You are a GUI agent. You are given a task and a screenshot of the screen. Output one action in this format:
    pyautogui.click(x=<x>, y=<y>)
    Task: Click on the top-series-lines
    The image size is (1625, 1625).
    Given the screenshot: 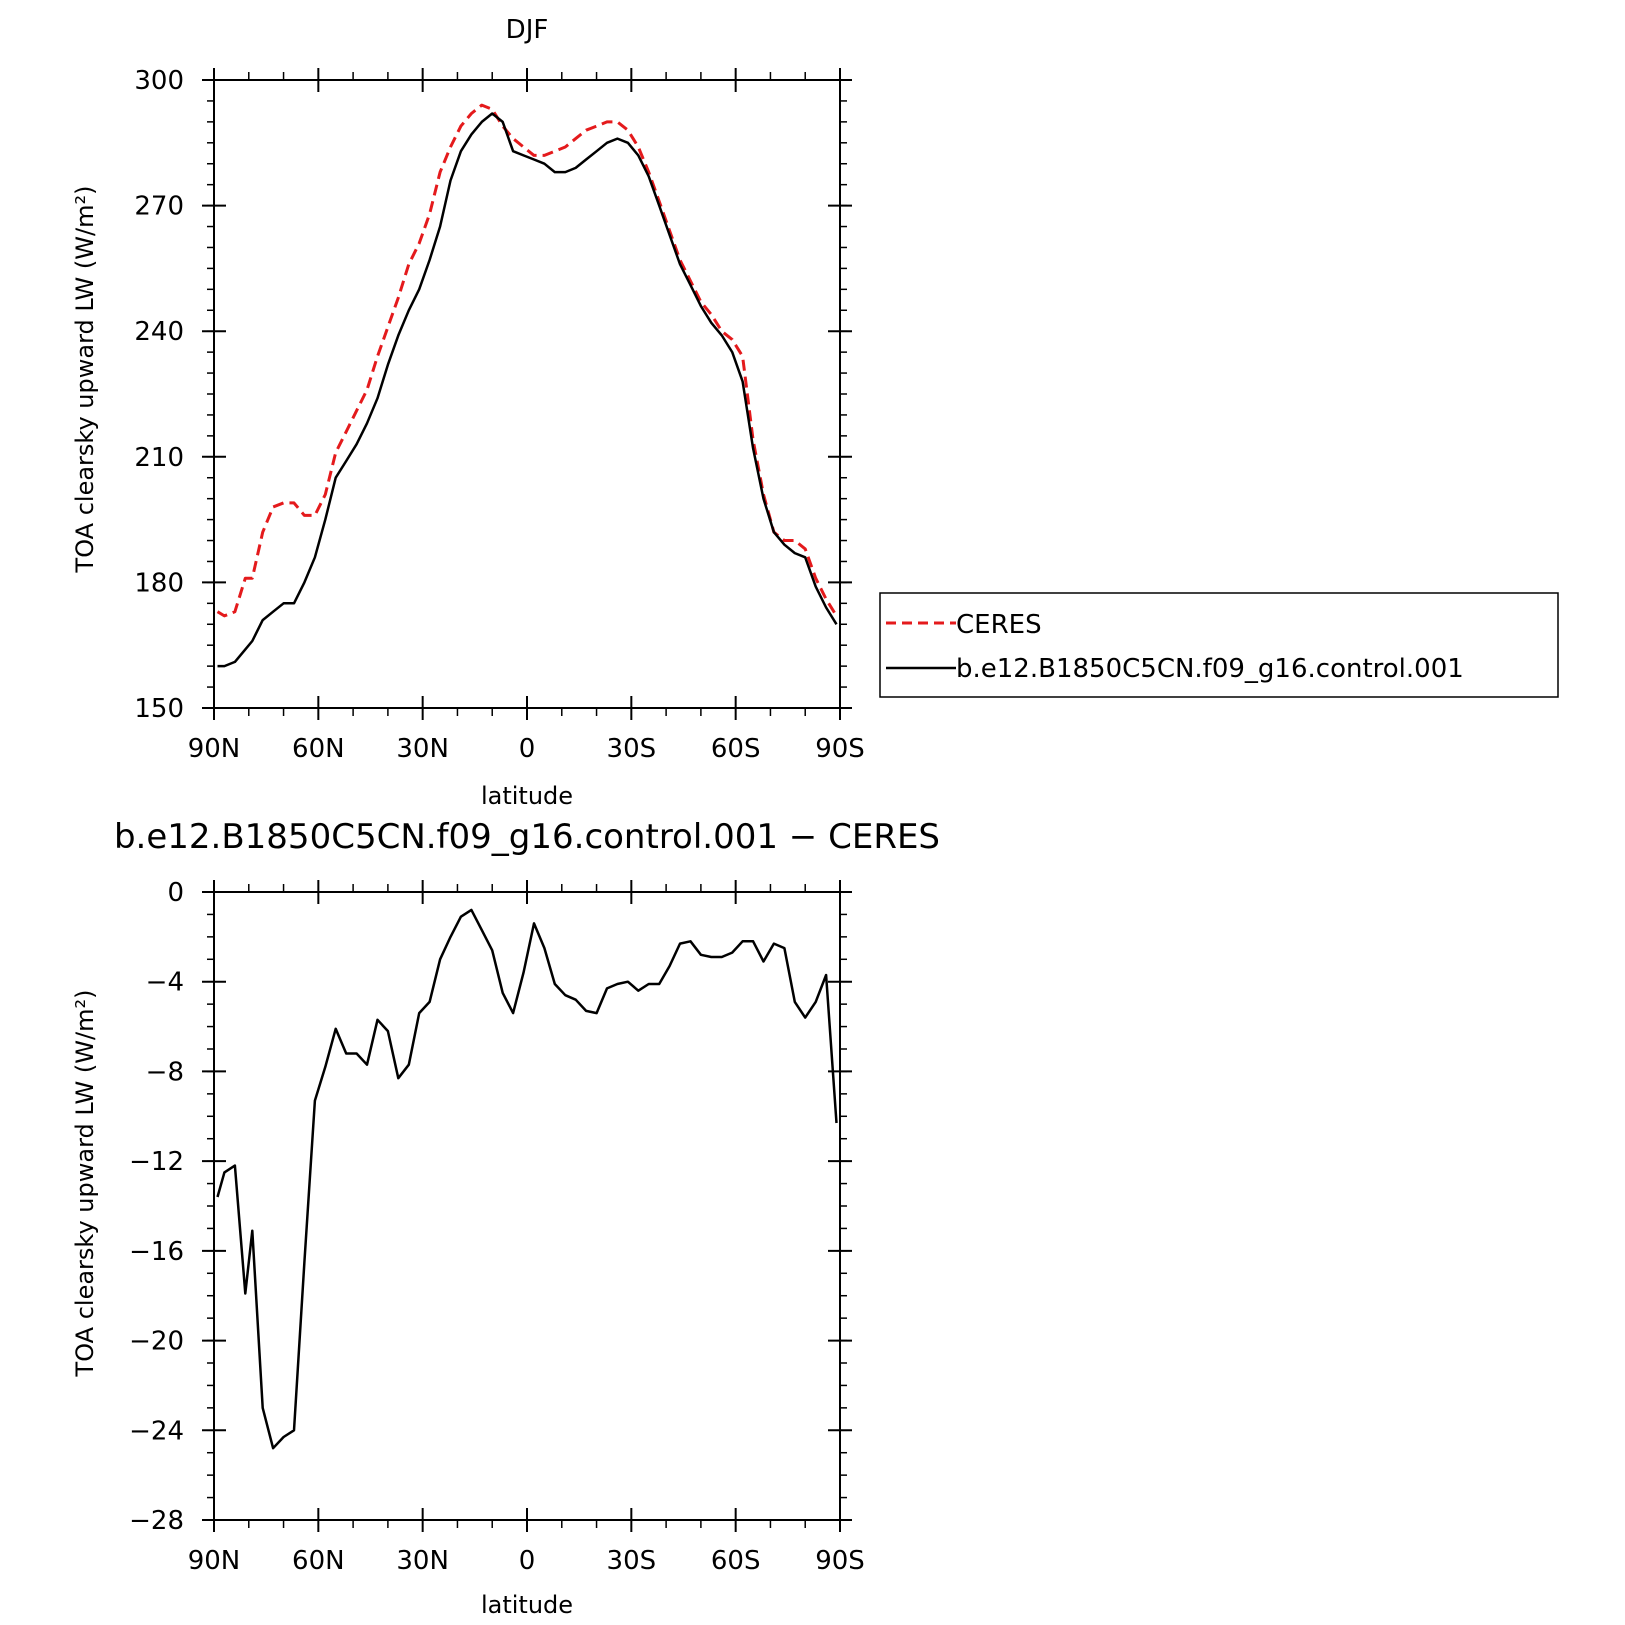 What is the action you would take?
    pyautogui.click(x=527, y=385)
    